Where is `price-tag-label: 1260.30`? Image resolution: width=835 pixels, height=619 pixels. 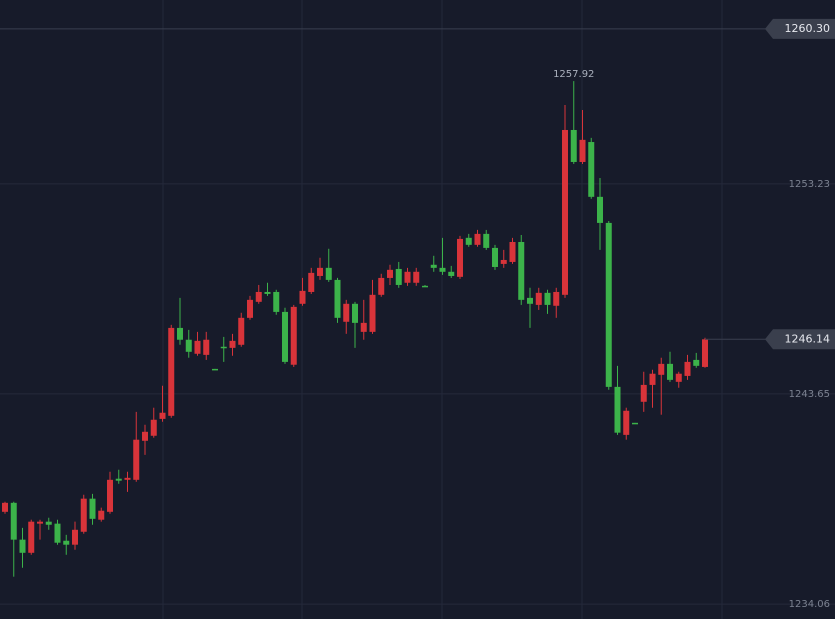 price-tag-label: 1260.30 is located at coordinates (808, 28).